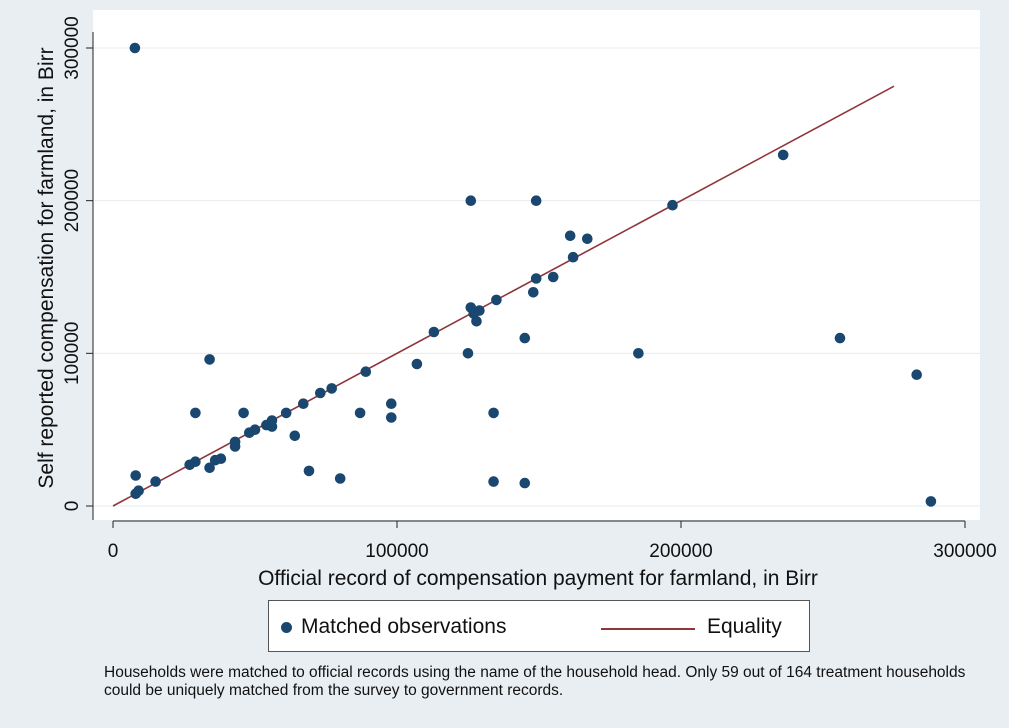 The width and height of the screenshot is (1009, 728). What do you see at coordinates (648, 629) in the screenshot?
I see `legend-marker-equality` at bounding box center [648, 629].